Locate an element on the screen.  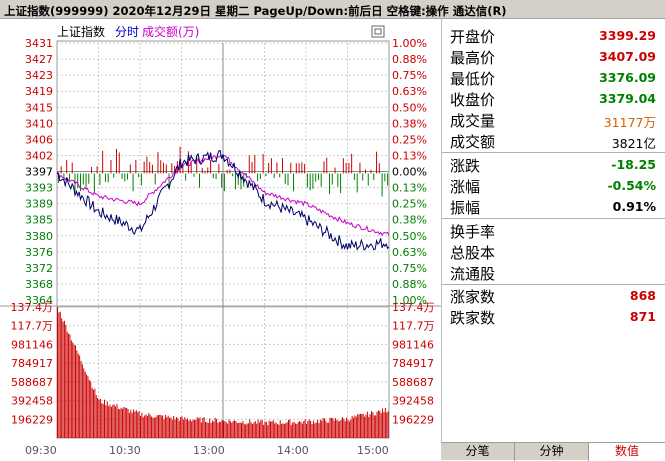
decliners-value: 871 is located at coordinates (642, 316).